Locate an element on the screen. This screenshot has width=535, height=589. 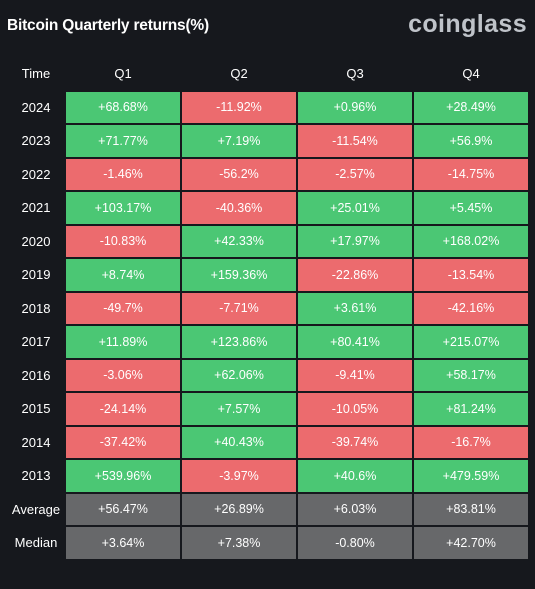
table-row: 2016 -3.06% +62.06% -9.41% +58.17% is located at coordinates (268, 375).